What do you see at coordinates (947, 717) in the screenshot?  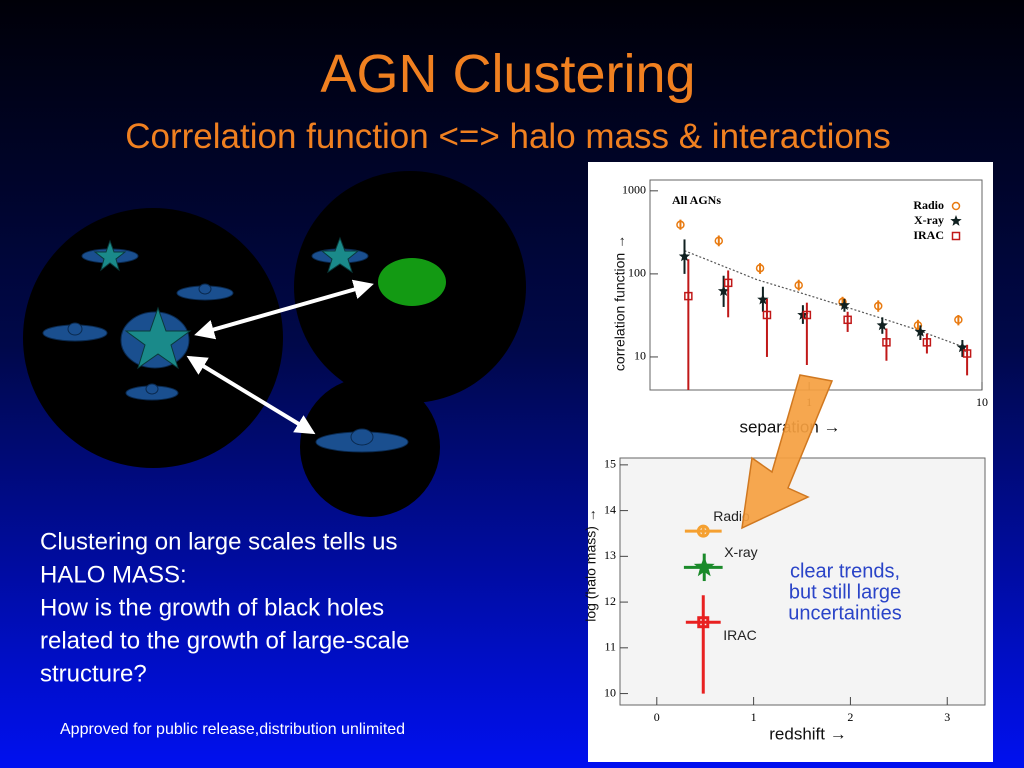 I see `x-tick-label: 3` at bounding box center [947, 717].